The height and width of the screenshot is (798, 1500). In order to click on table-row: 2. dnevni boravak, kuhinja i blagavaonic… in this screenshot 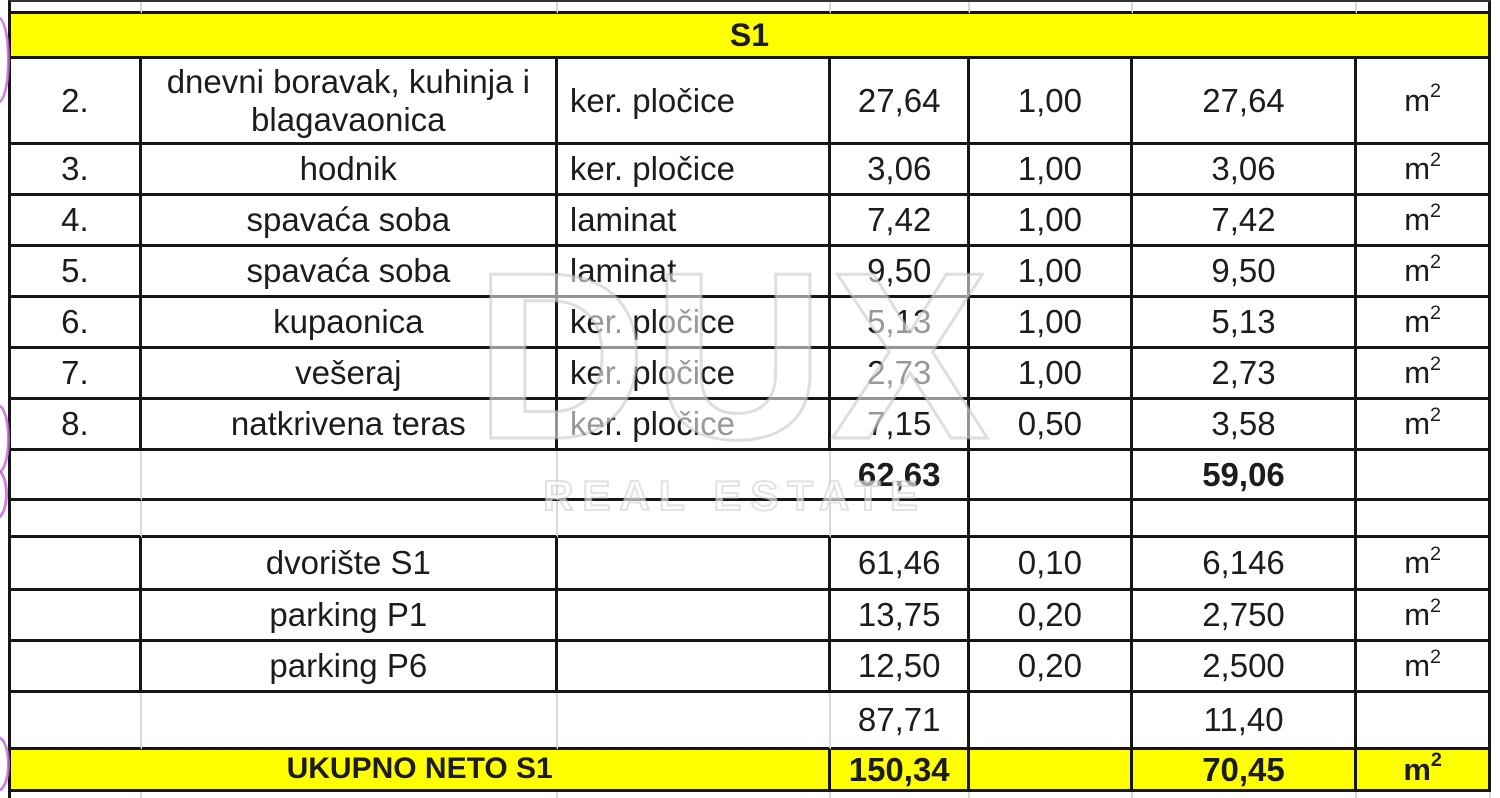, I will do `click(751, 102)`.